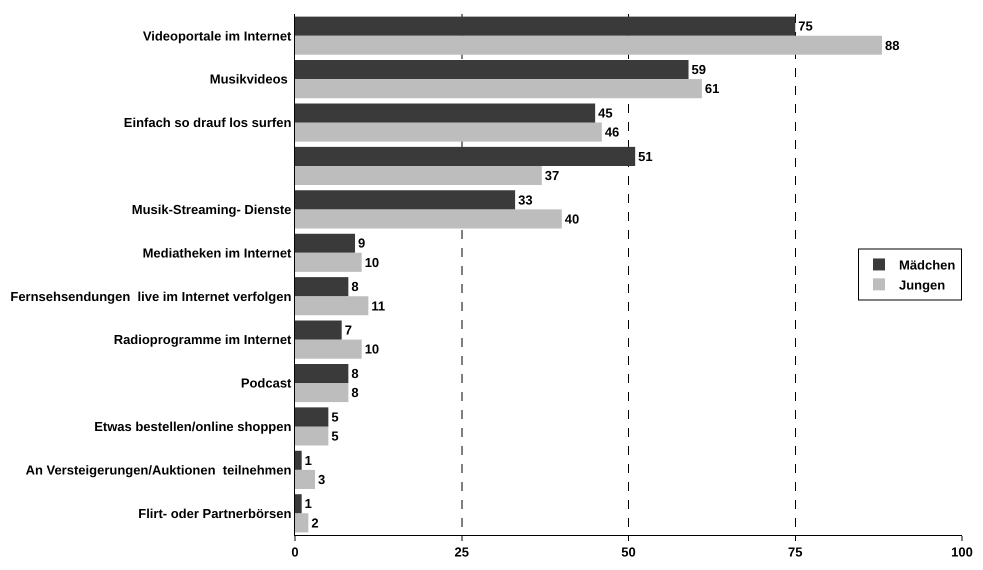 The height and width of the screenshot is (570, 983). I want to click on legend-label: Jungen, so click(922, 284).